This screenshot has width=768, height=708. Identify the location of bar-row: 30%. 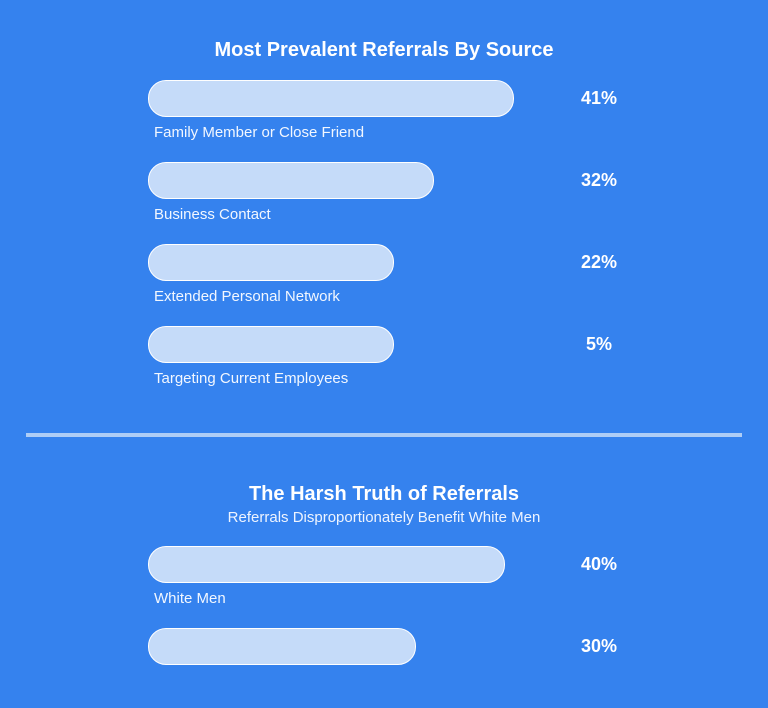
(384, 668).